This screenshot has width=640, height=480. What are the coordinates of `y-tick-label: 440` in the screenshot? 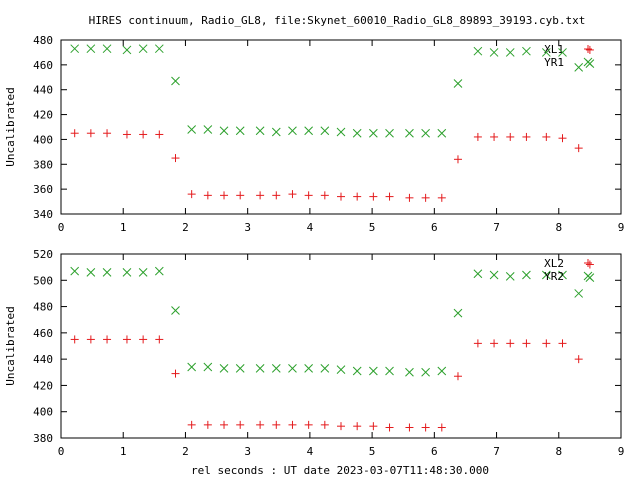 It's located at (43, 90).